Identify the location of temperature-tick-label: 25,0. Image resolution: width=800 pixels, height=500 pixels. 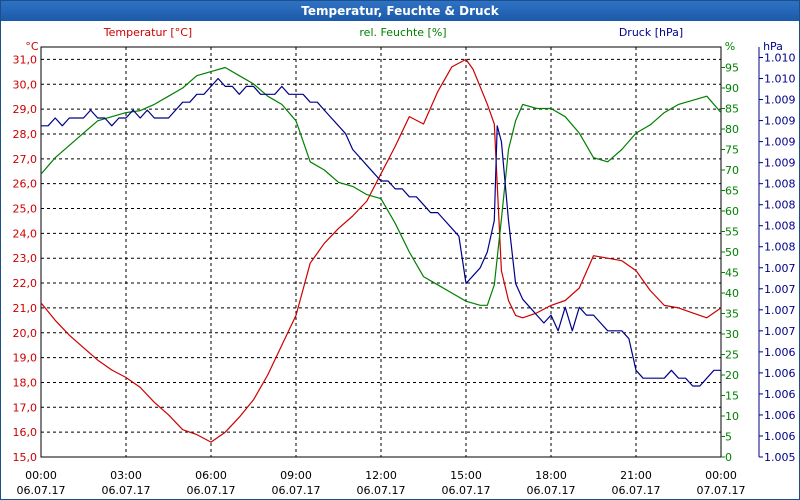
(25, 209).